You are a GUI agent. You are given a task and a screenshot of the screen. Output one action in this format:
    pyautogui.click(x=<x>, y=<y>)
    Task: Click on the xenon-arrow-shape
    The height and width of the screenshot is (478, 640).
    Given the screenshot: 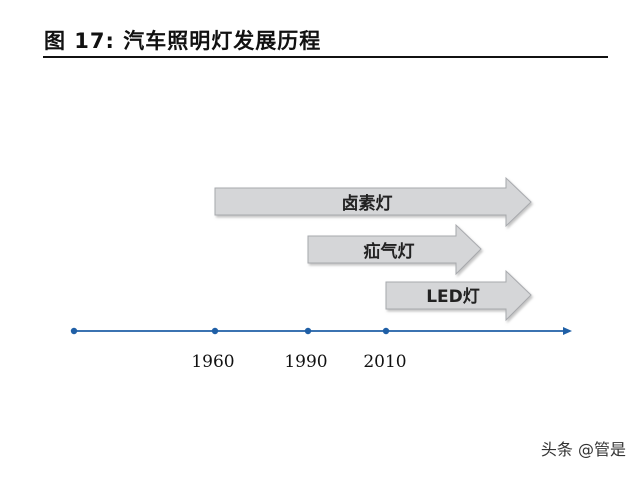 What is the action you would take?
    pyautogui.click(x=394, y=249)
    